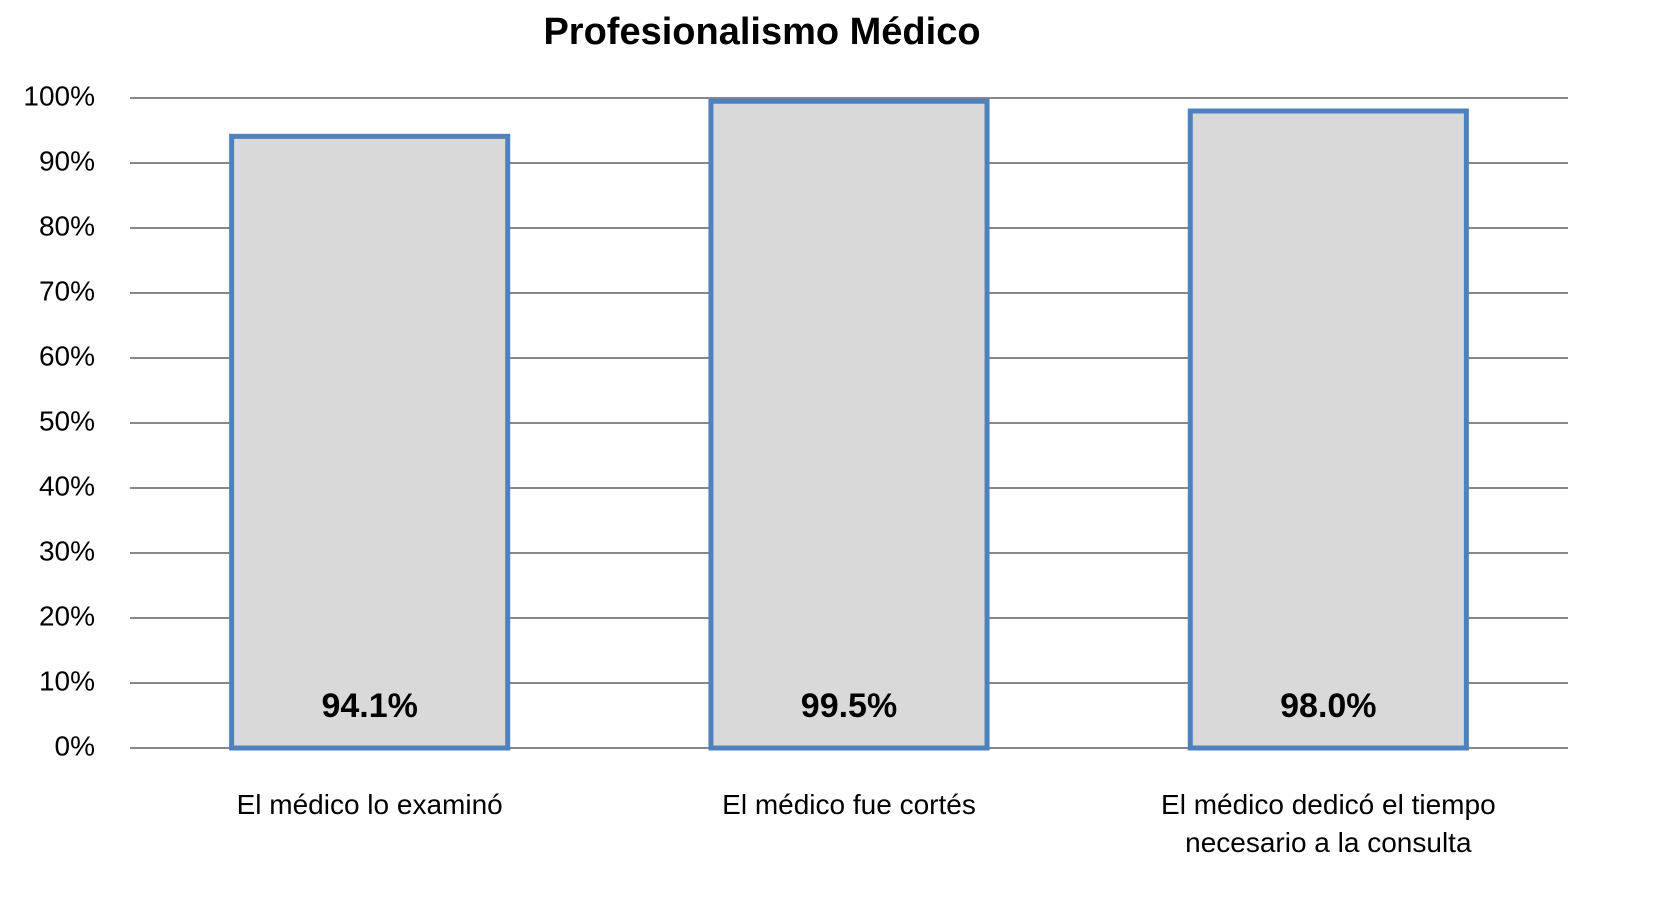 This screenshot has width=1668, height=917. I want to click on y-tick-label: 100%, so click(59, 95).